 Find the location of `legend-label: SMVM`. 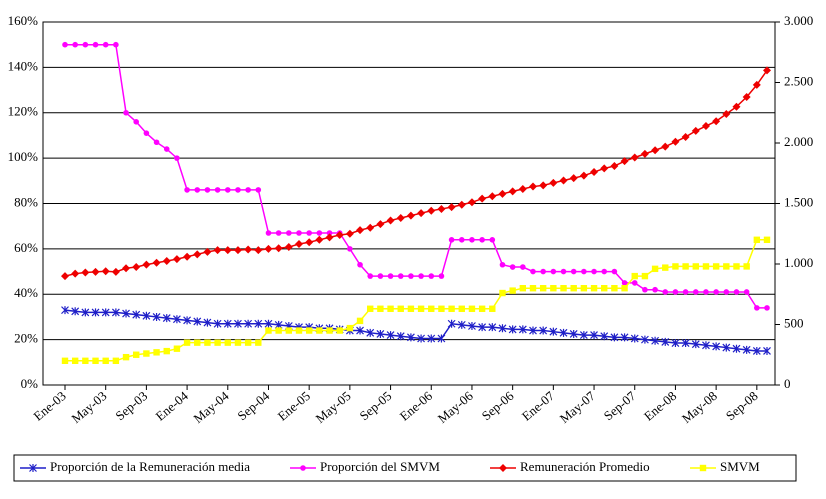

legend-label: SMVM is located at coordinates (740, 466).